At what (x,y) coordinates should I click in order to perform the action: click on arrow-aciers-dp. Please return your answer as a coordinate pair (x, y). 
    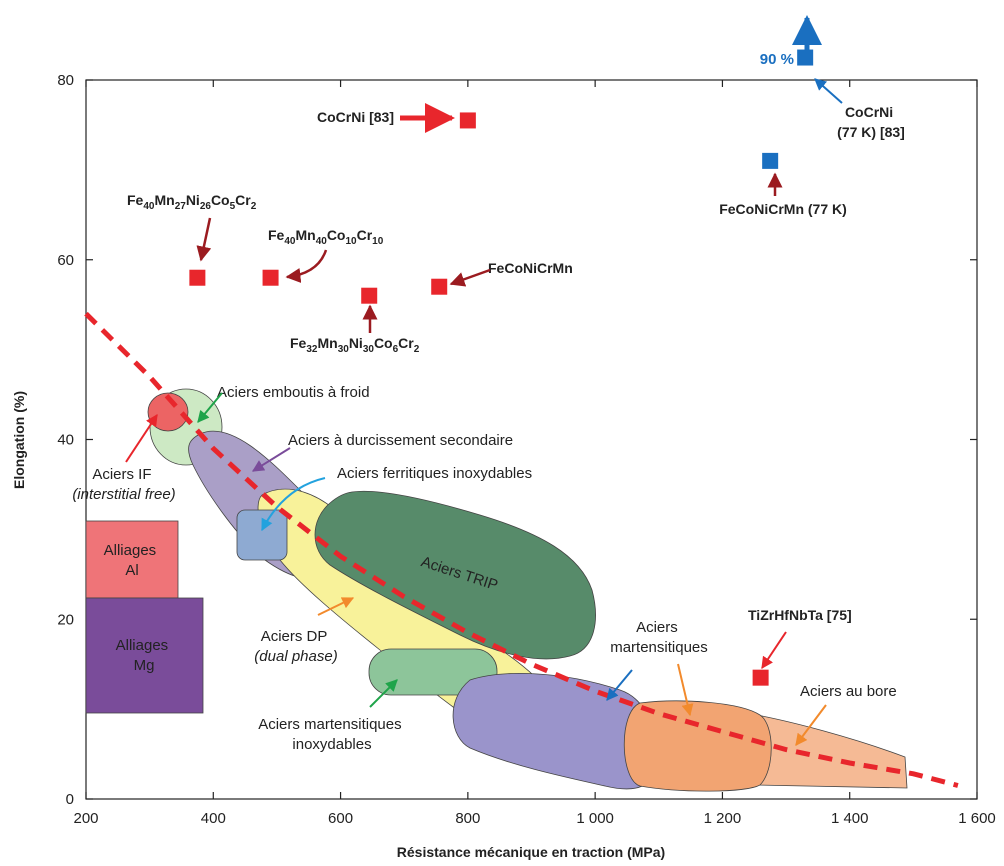
    Looking at the image, I should click on (336, 606).